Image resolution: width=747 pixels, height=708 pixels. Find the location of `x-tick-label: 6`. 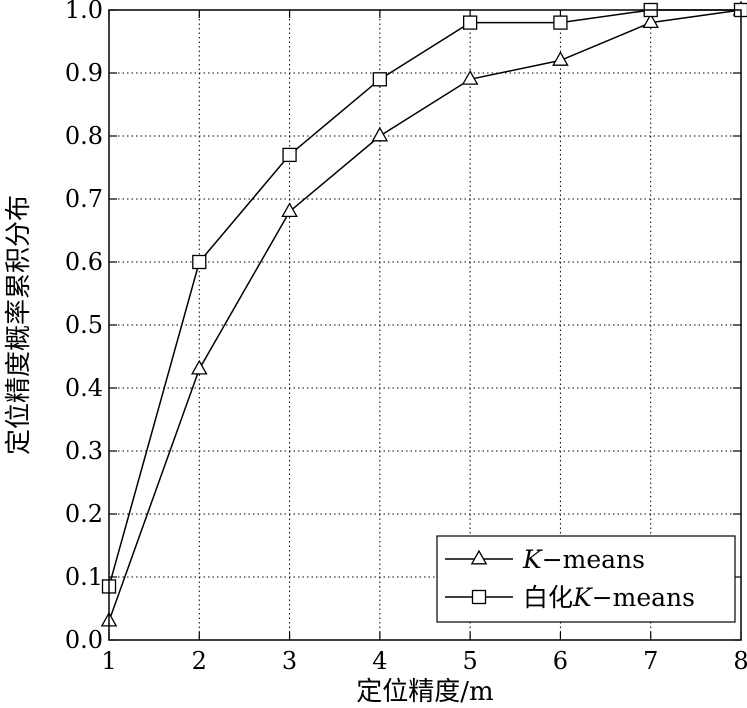

x-tick-label: 6 is located at coordinates (560, 661).